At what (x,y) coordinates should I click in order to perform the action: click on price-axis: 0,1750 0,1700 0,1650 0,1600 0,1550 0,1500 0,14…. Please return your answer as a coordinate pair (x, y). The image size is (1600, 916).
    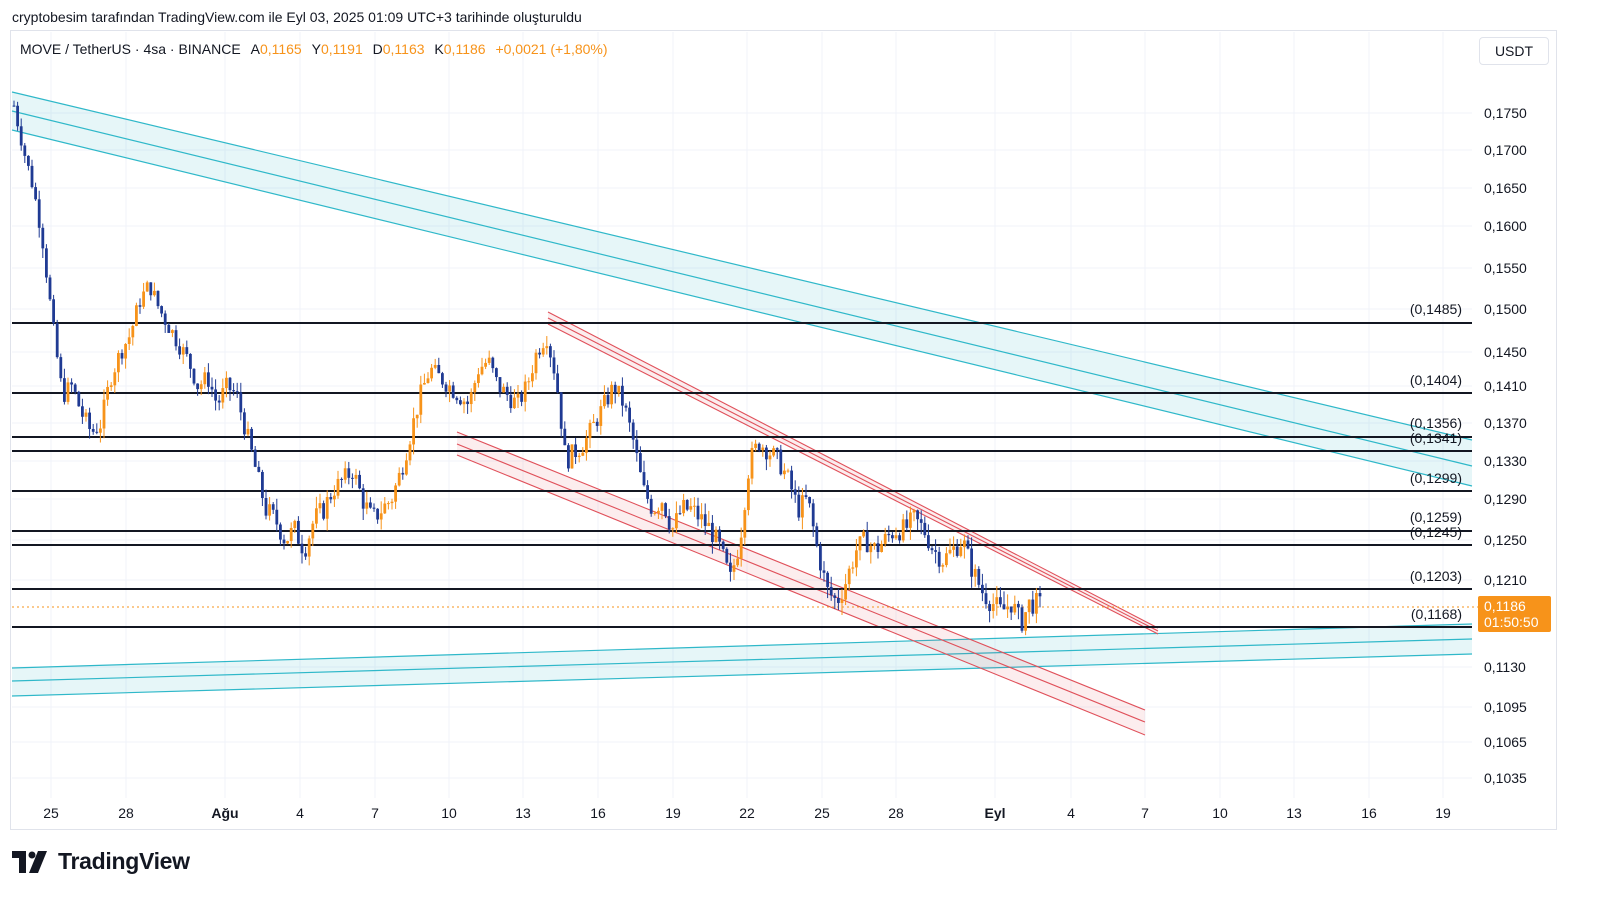
    Looking at the image, I should click on (1505, 445).